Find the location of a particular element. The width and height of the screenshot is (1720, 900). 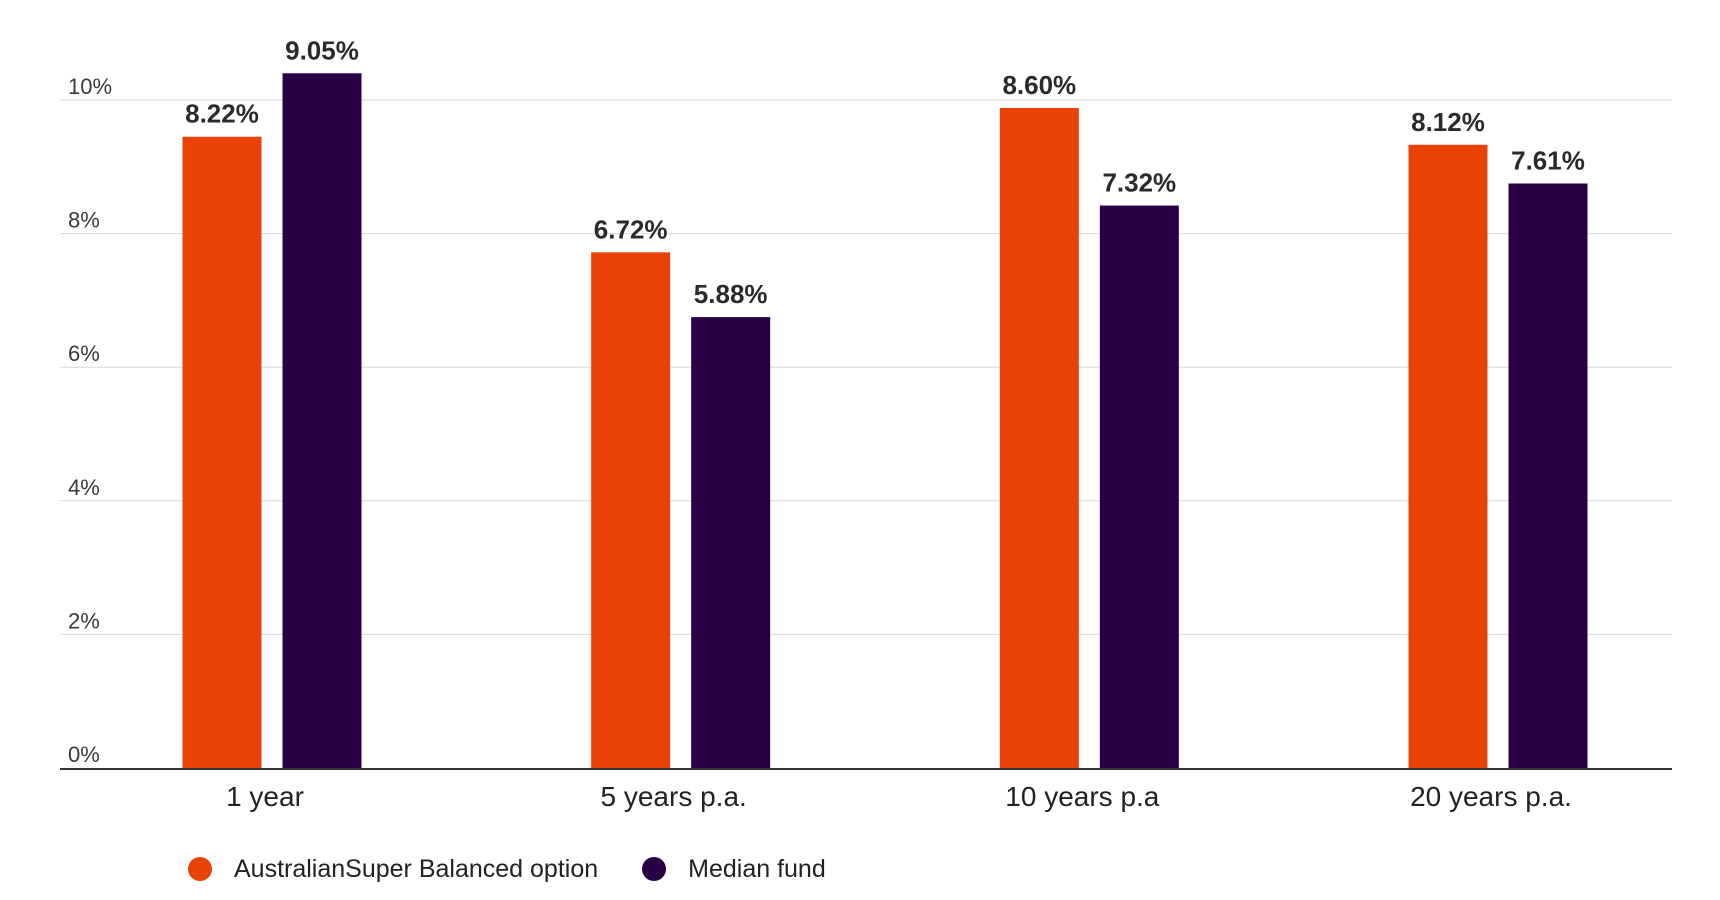

legend-item-balanced-option: AustralianSuper Balanced option is located at coordinates (393, 869).